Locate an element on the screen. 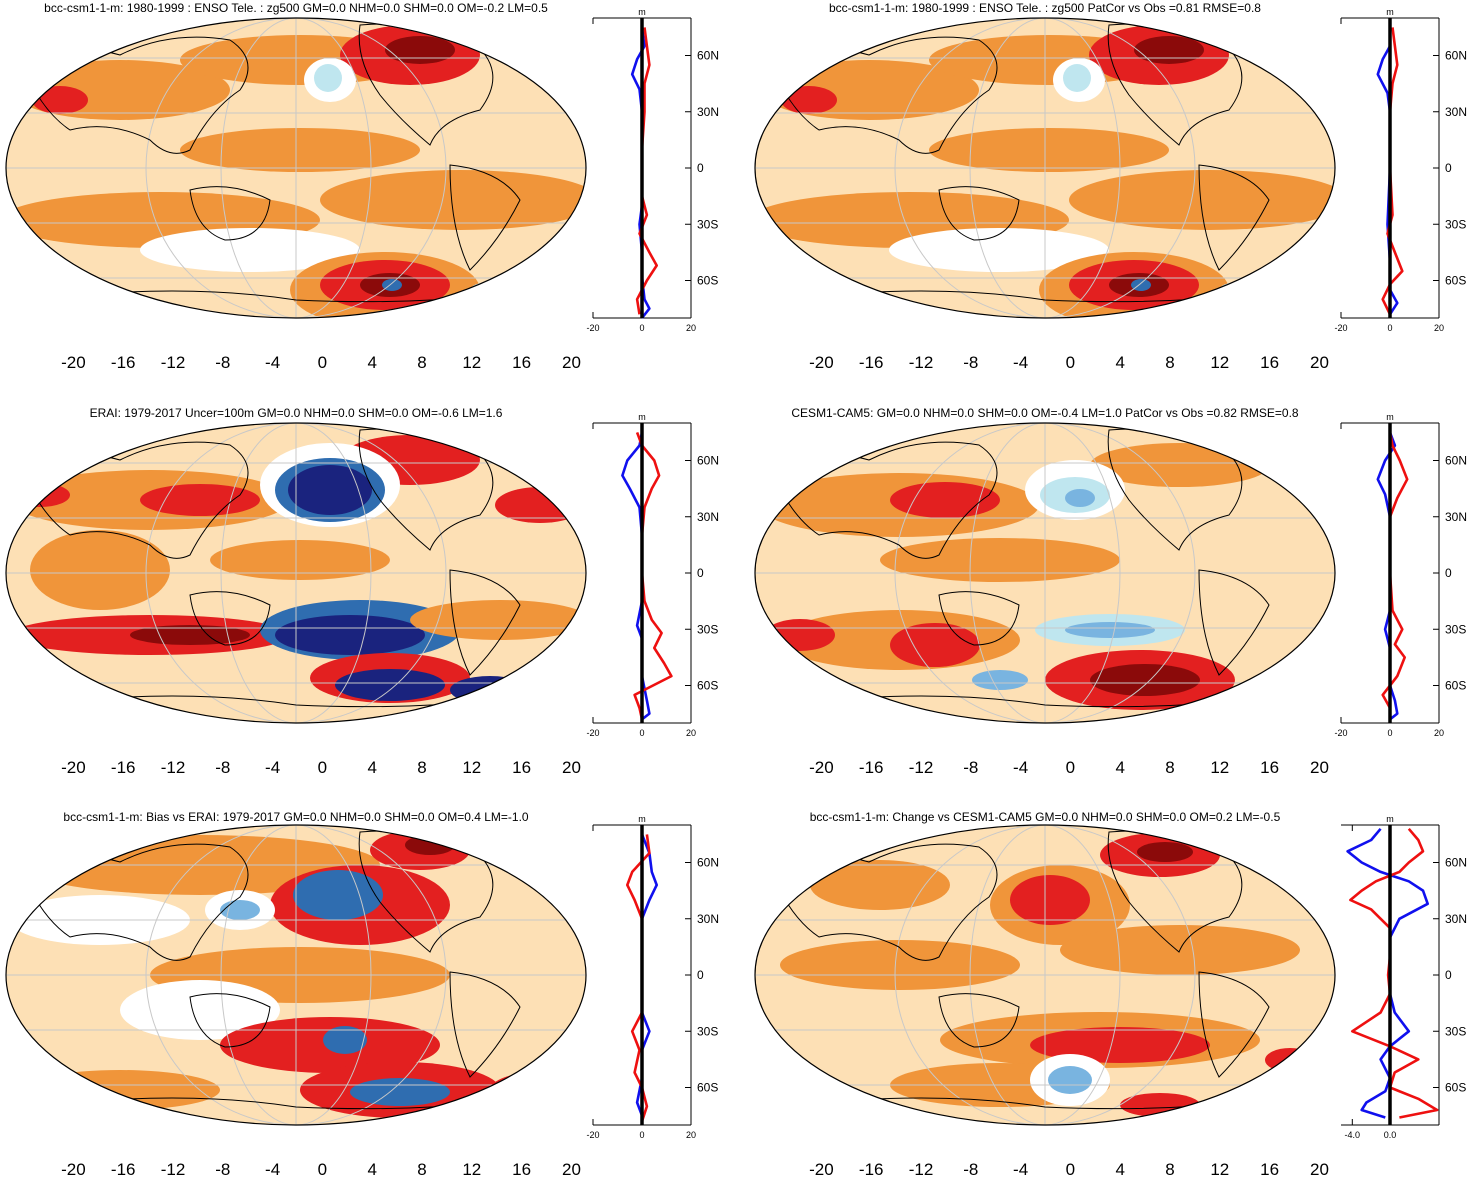 This screenshot has width=1483, height=1179. profile-series-blue is located at coordinates (646, 977).